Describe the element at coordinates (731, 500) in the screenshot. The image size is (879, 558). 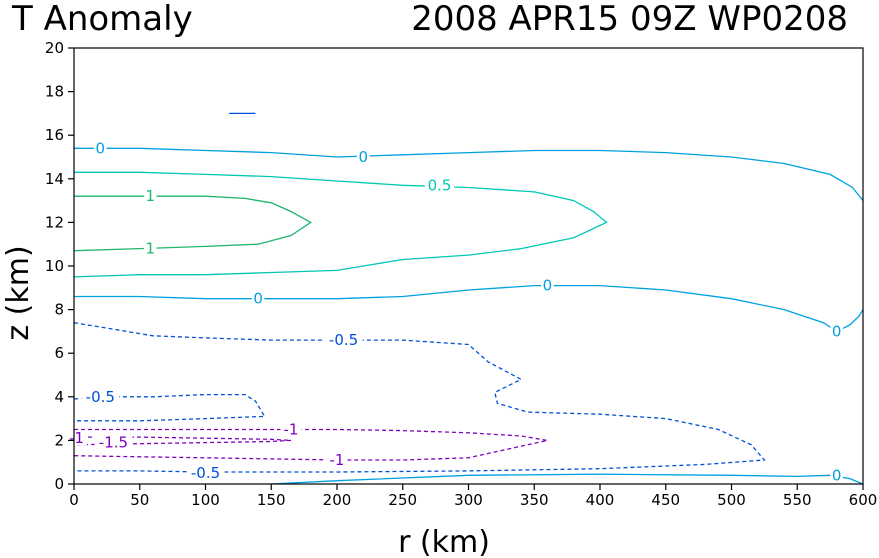
I see `x-tick-label: 500` at that location.